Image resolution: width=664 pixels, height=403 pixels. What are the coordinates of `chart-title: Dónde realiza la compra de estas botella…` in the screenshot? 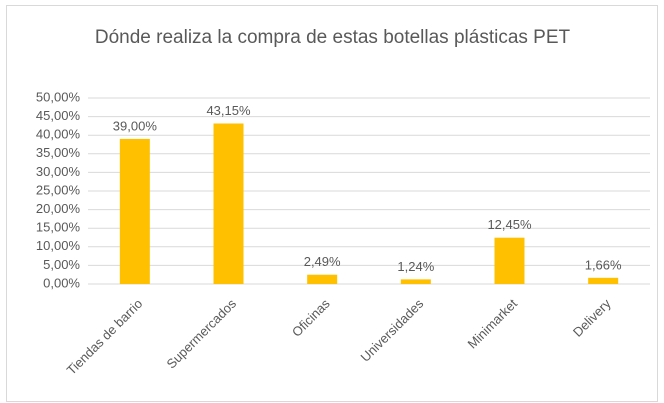 It's located at (332, 37).